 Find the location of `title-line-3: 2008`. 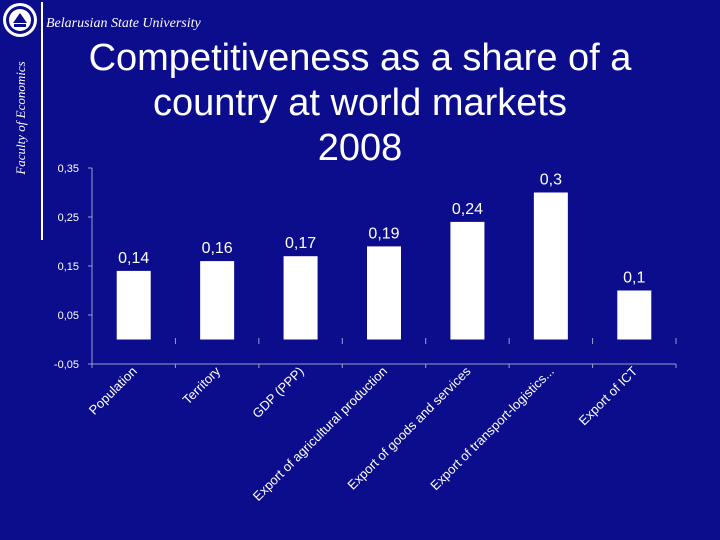

title-line-3: 2008 is located at coordinates (360, 148).